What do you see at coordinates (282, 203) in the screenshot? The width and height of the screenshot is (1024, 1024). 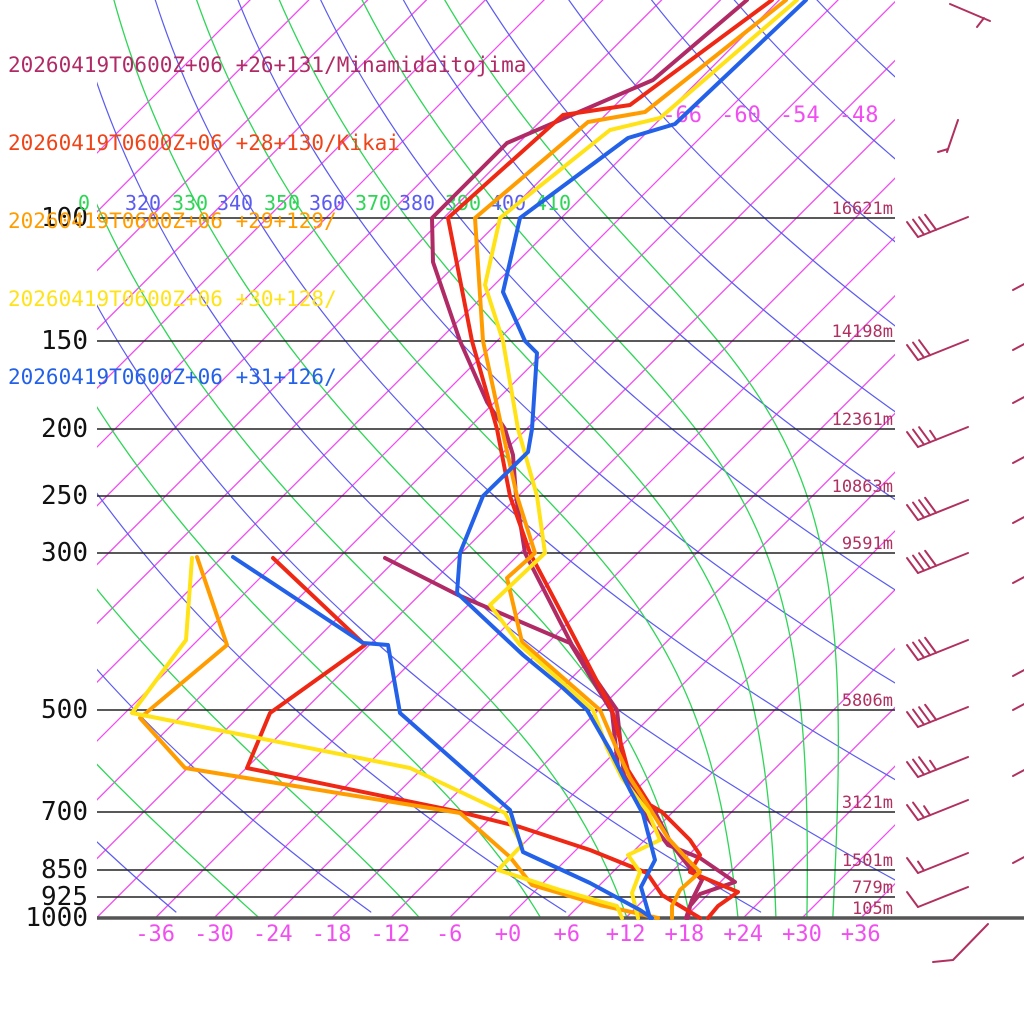 I see `adiabat-label-350: 350` at bounding box center [282, 203].